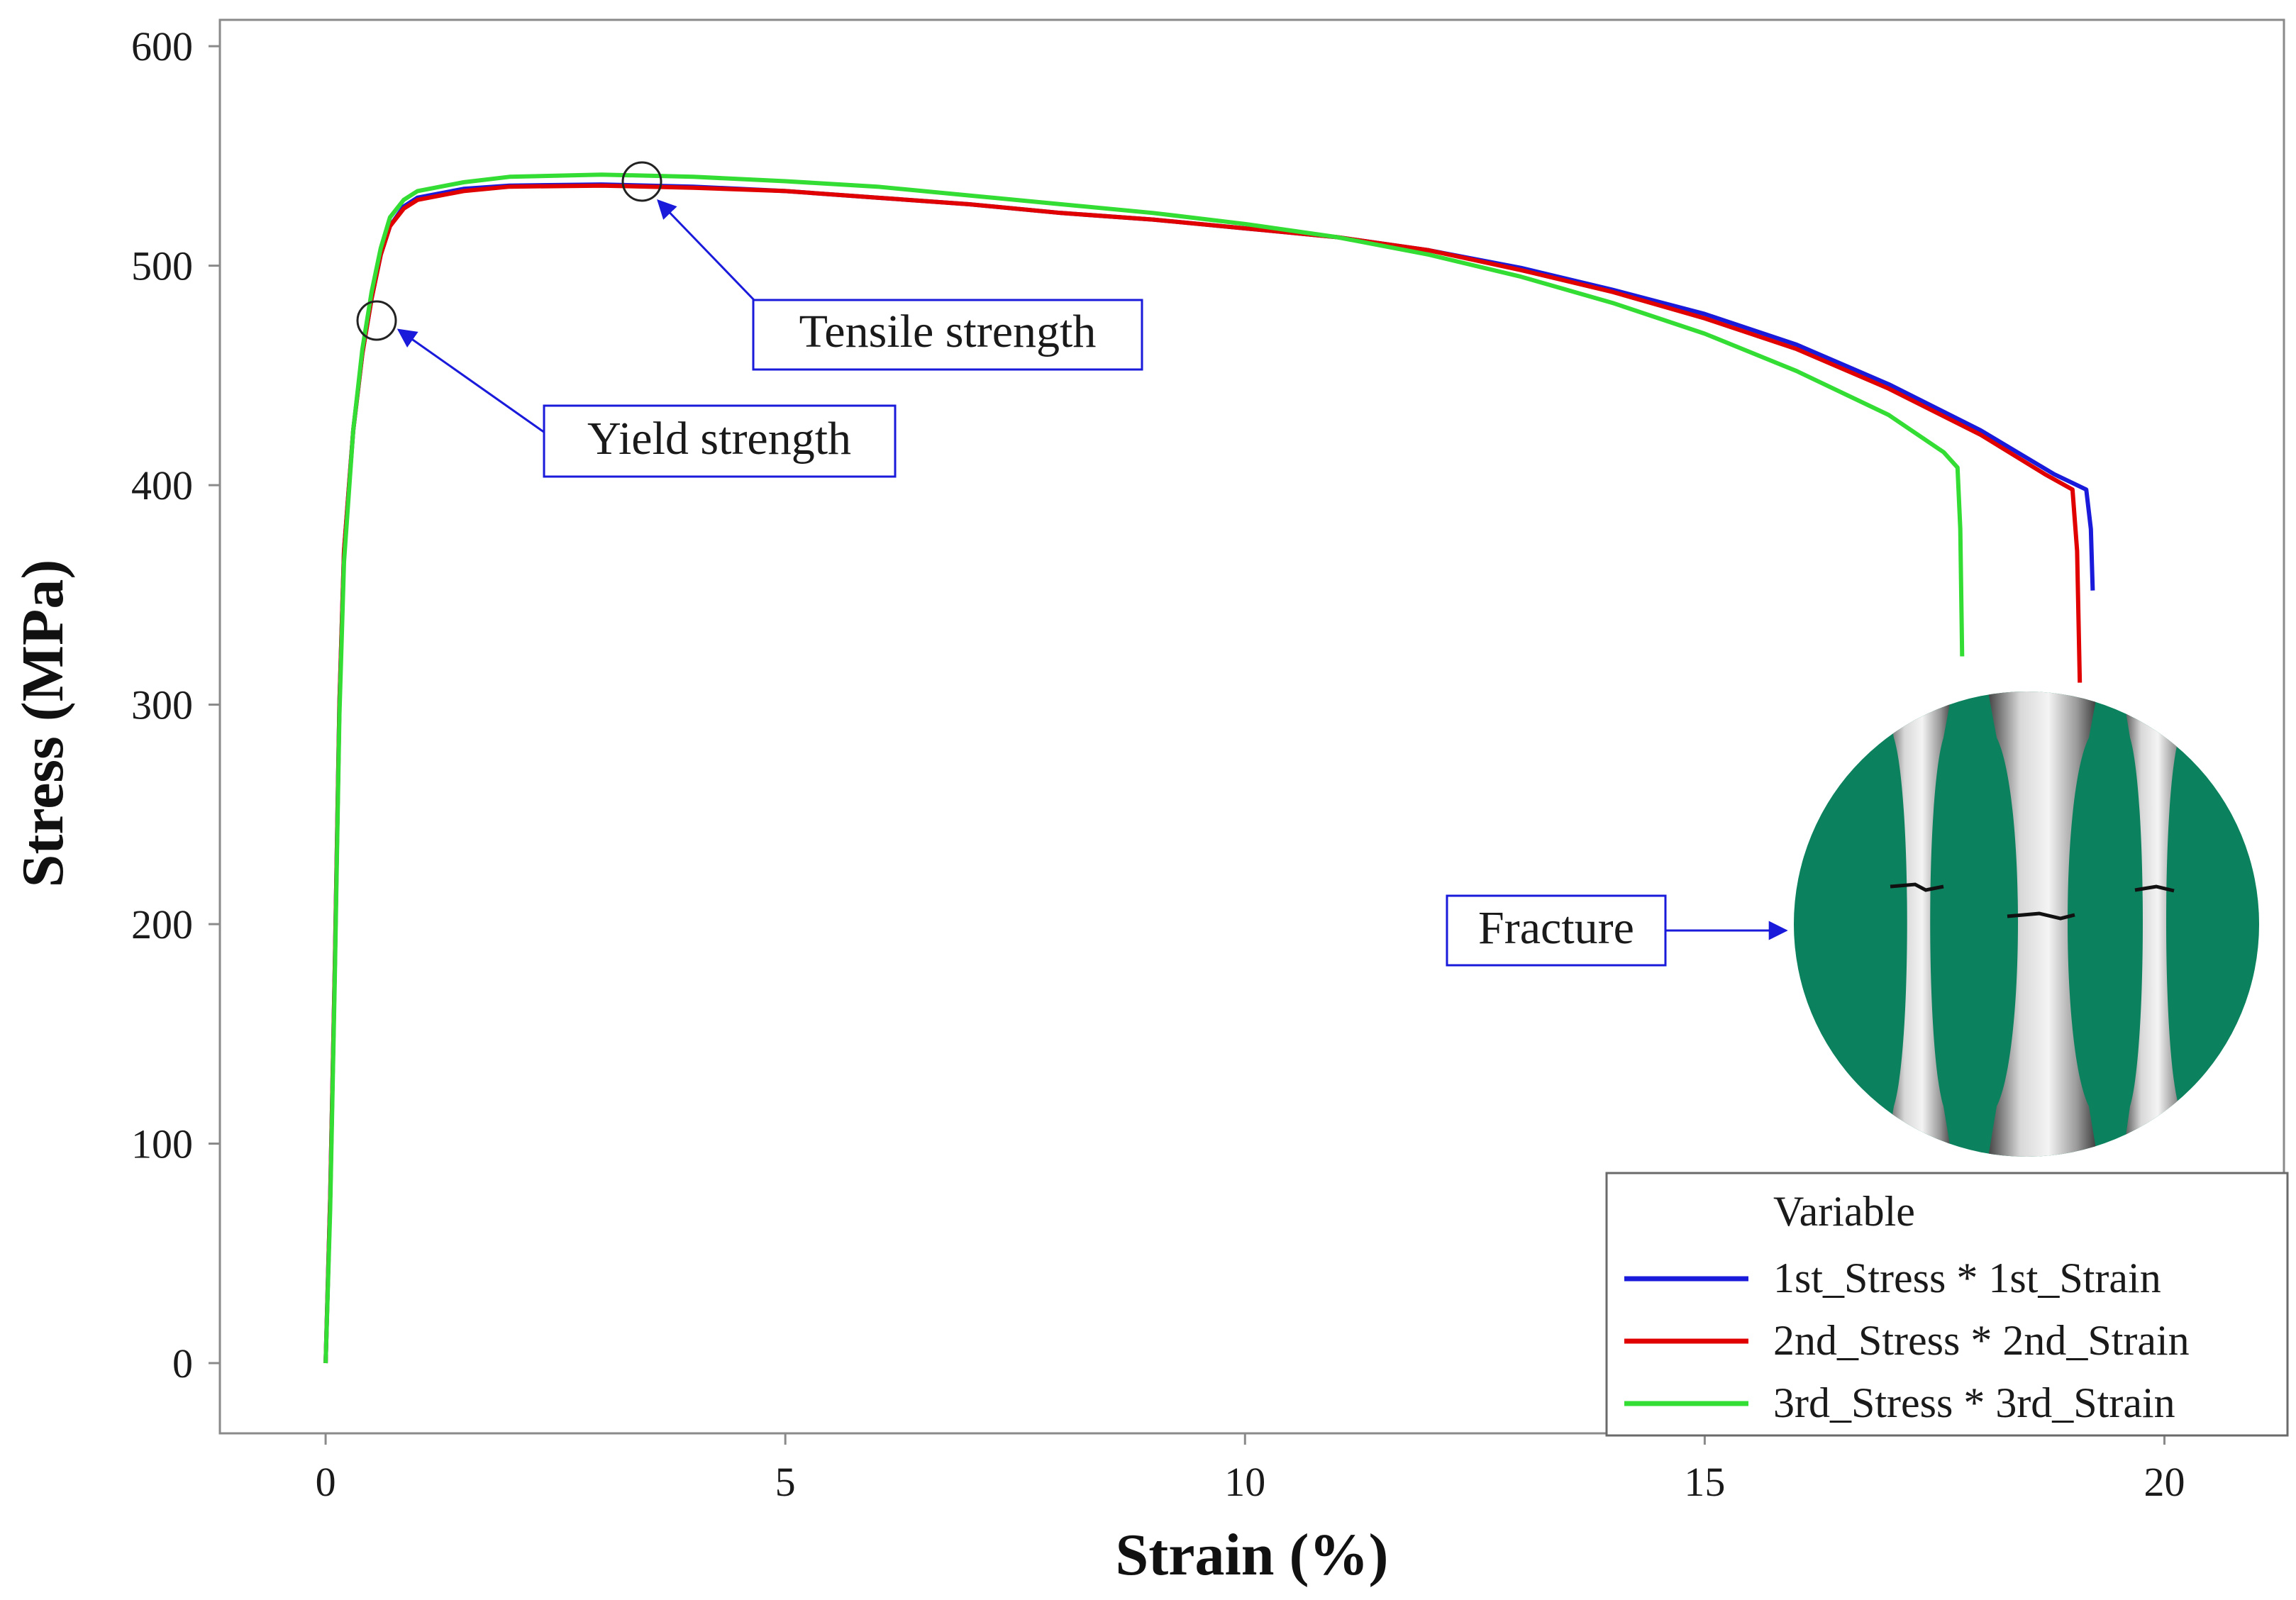  Describe the element at coordinates (43, 724) in the screenshot. I see `y-axis-label: Stress (MPa)` at that location.